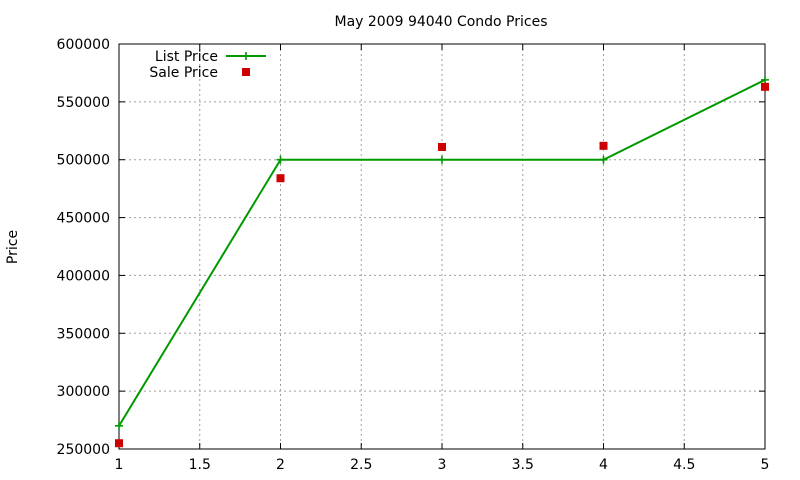  I want to click on x-tick-label: 4.5, so click(684, 465).